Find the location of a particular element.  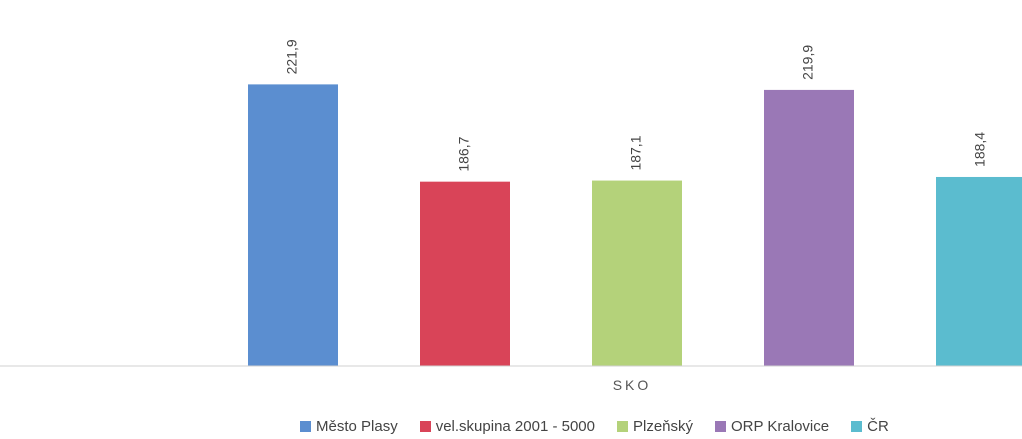

legend-label: Plzeňský is located at coordinates (663, 426).